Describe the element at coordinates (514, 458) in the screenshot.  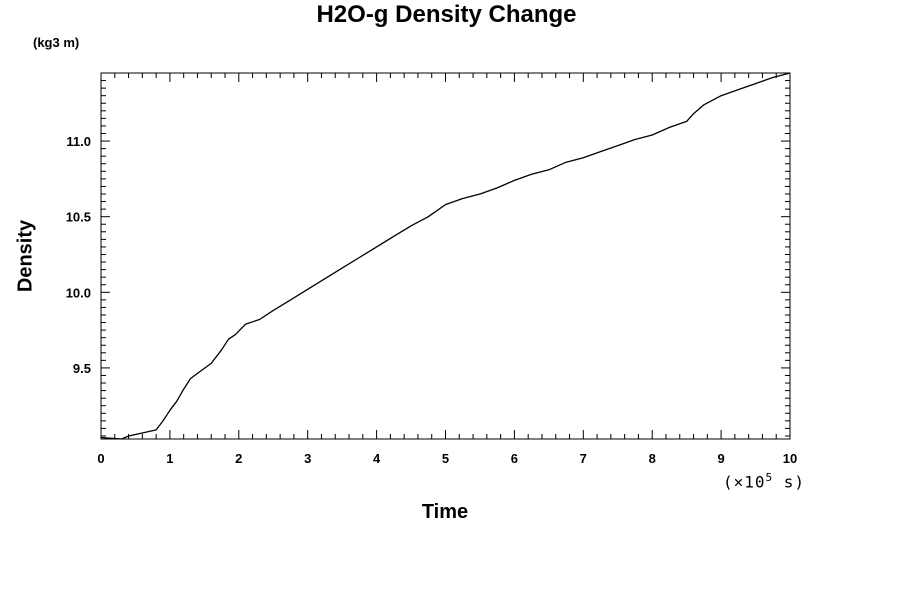
I see `x-tick-label: 6` at that location.